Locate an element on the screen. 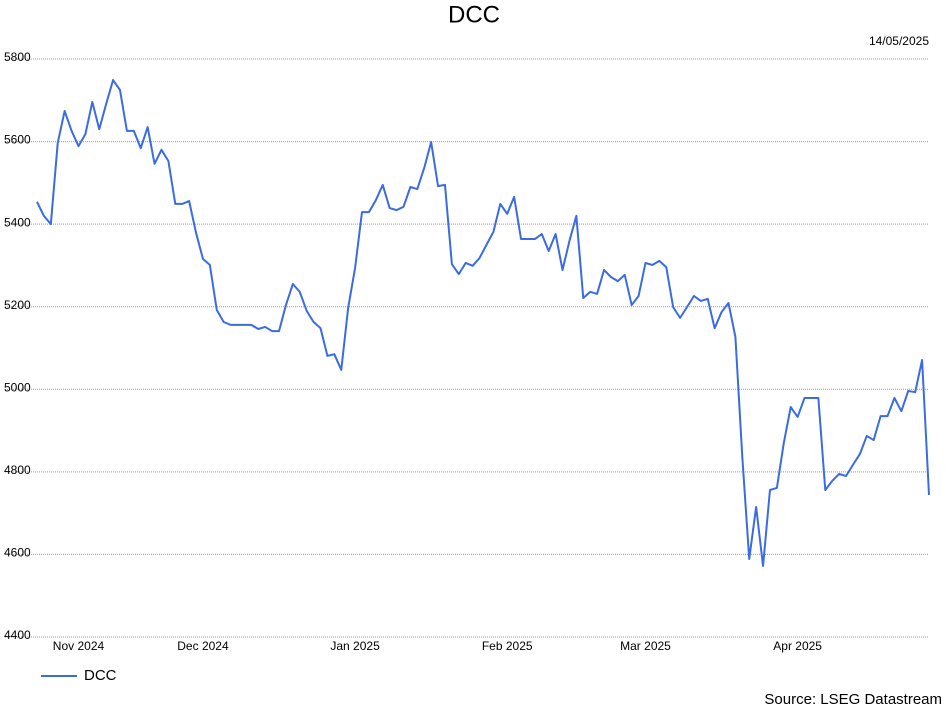 The image size is (948, 708). y-tick-label: 5400 is located at coordinates (17, 222).